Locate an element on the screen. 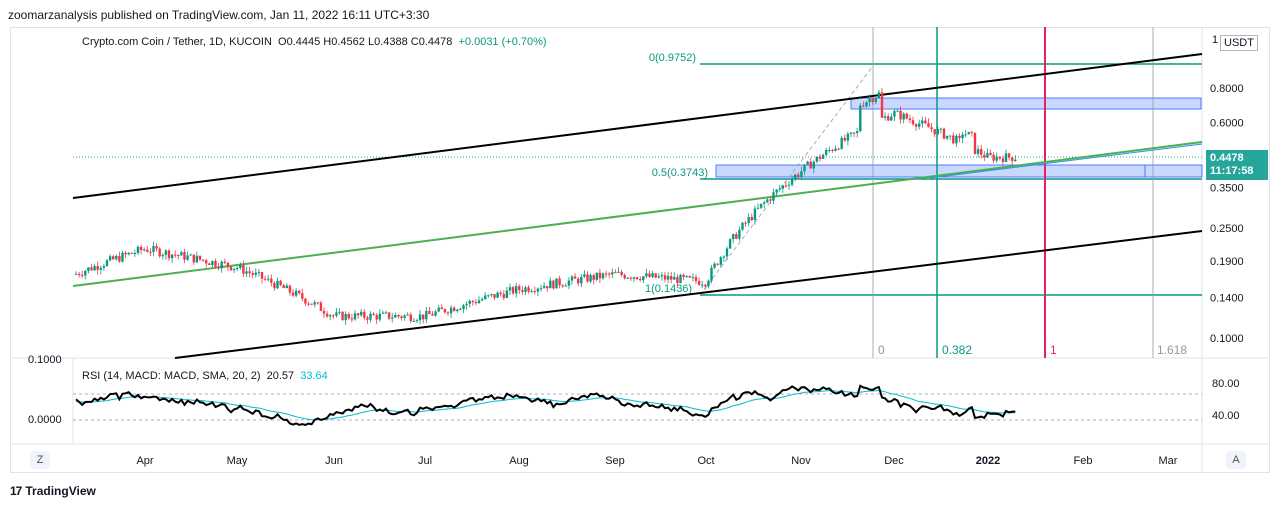 Image resolution: width=1280 pixels, height=509 pixels. time-tick-label: Oct is located at coordinates (705, 461).